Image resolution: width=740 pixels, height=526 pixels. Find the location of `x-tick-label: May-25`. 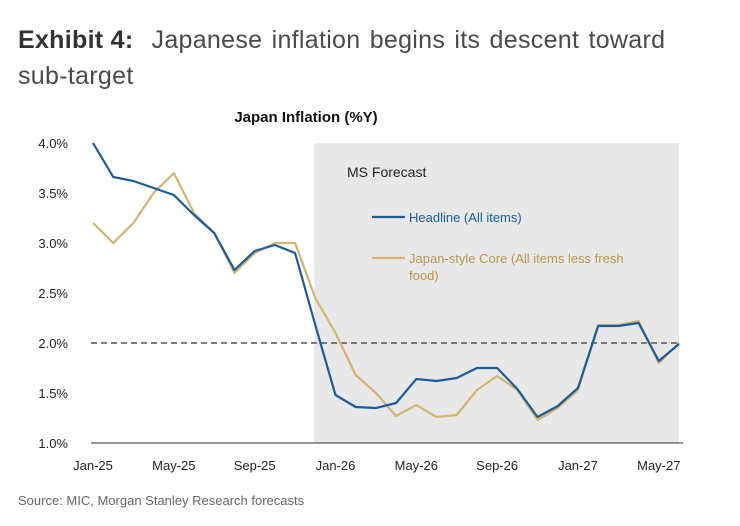

x-tick-label: May-25 is located at coordinates (173, 465).